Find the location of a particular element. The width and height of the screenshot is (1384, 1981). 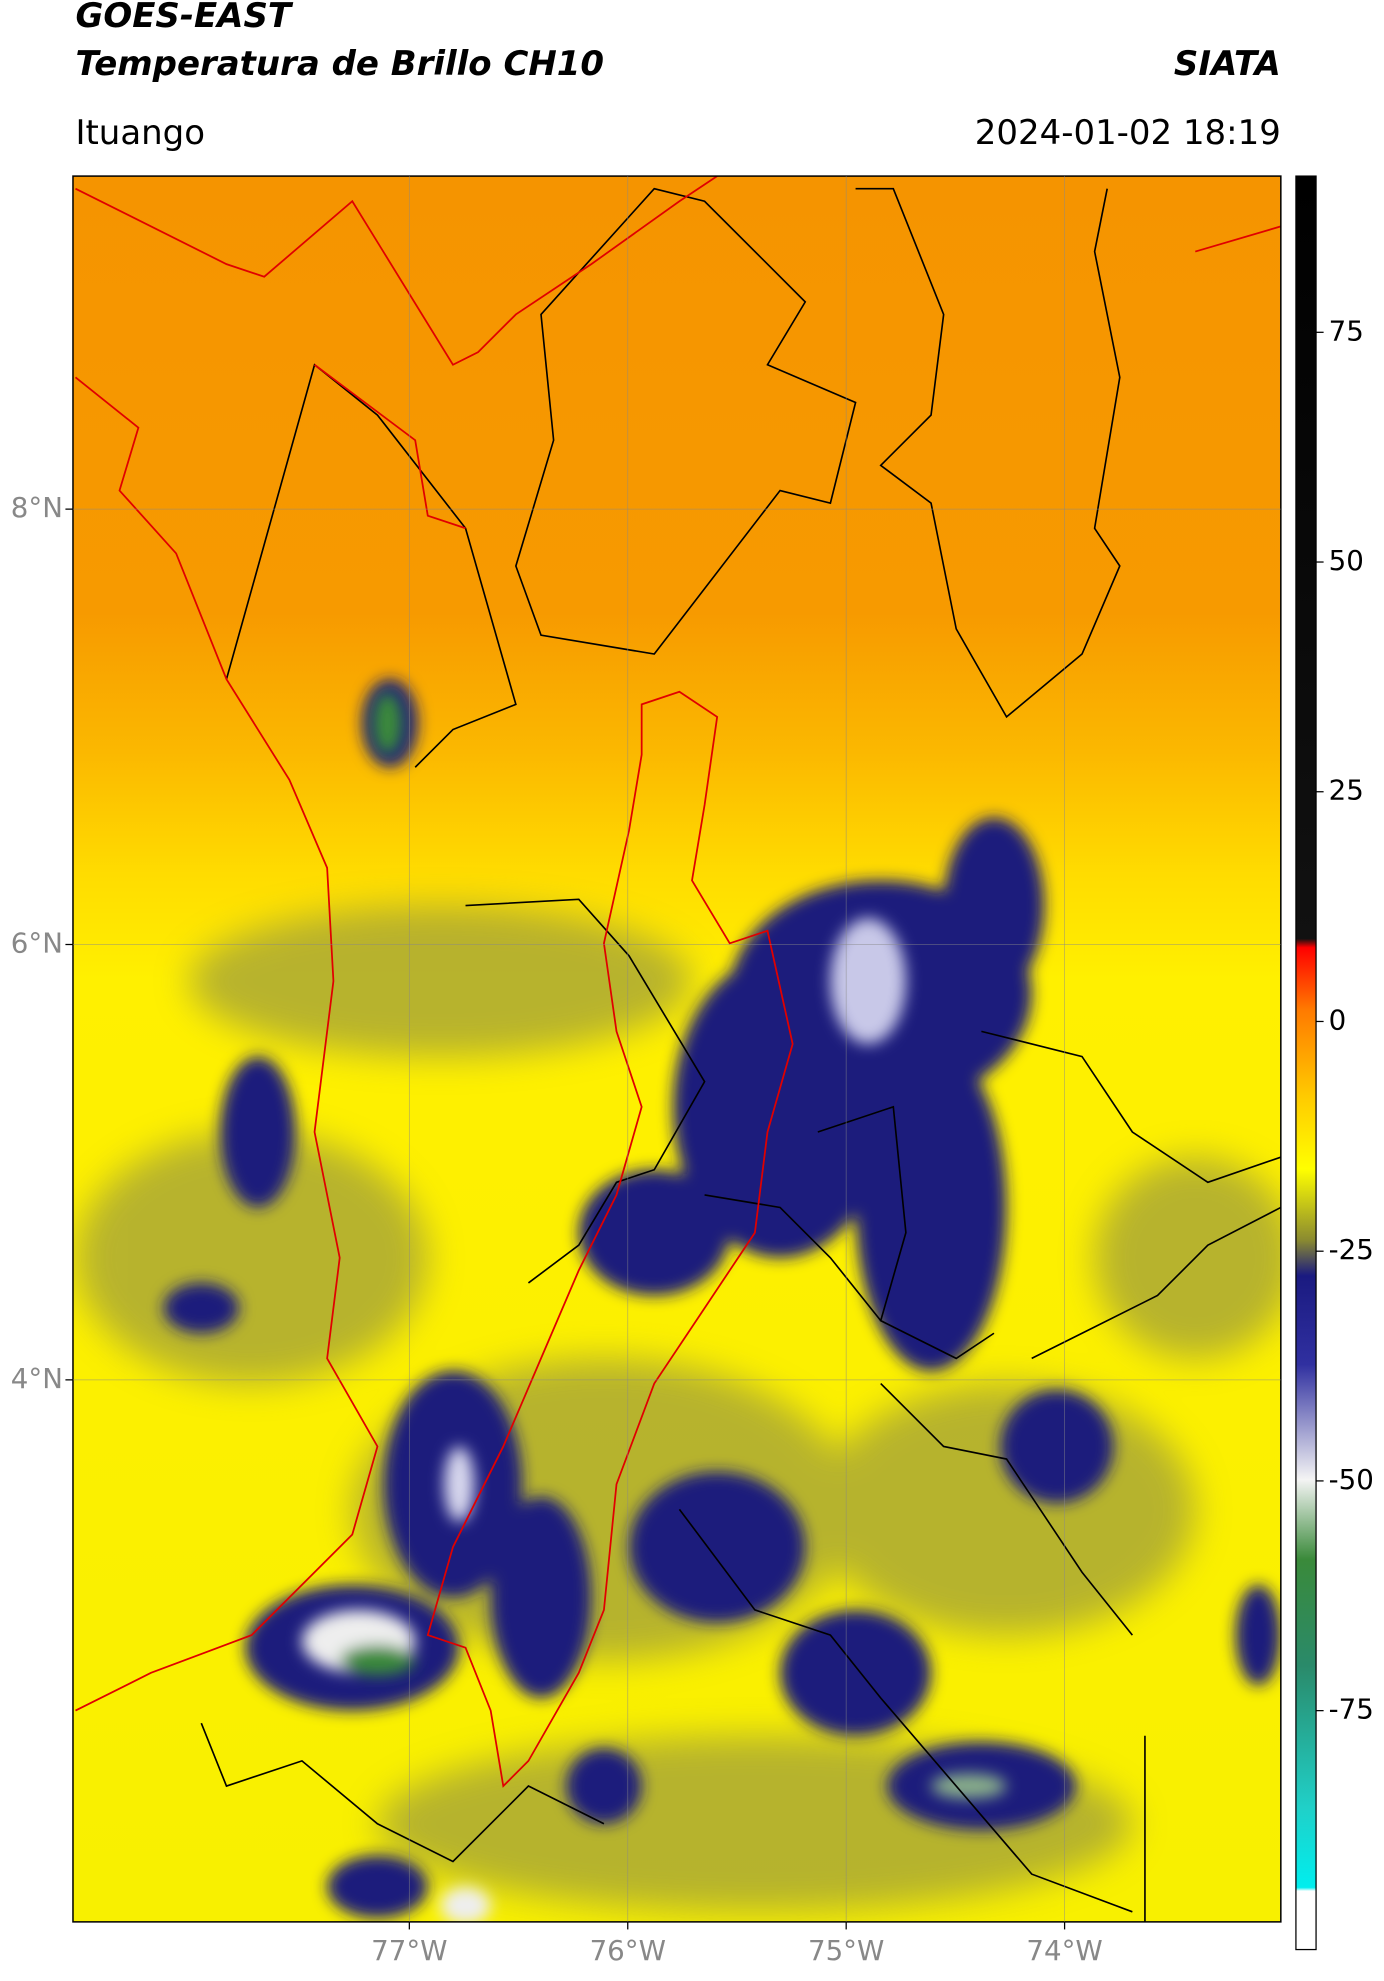

colorbar is located at coordinates (1306, 1063).